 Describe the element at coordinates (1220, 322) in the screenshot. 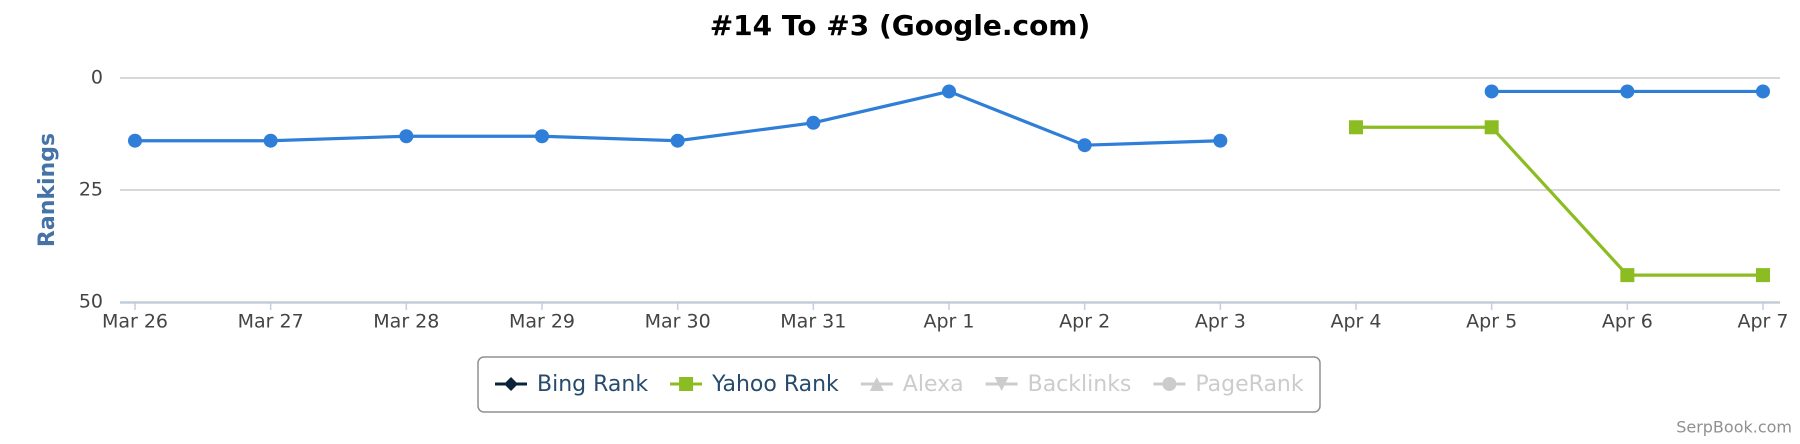

I see `x-tick-label: Apr 3` at that location.